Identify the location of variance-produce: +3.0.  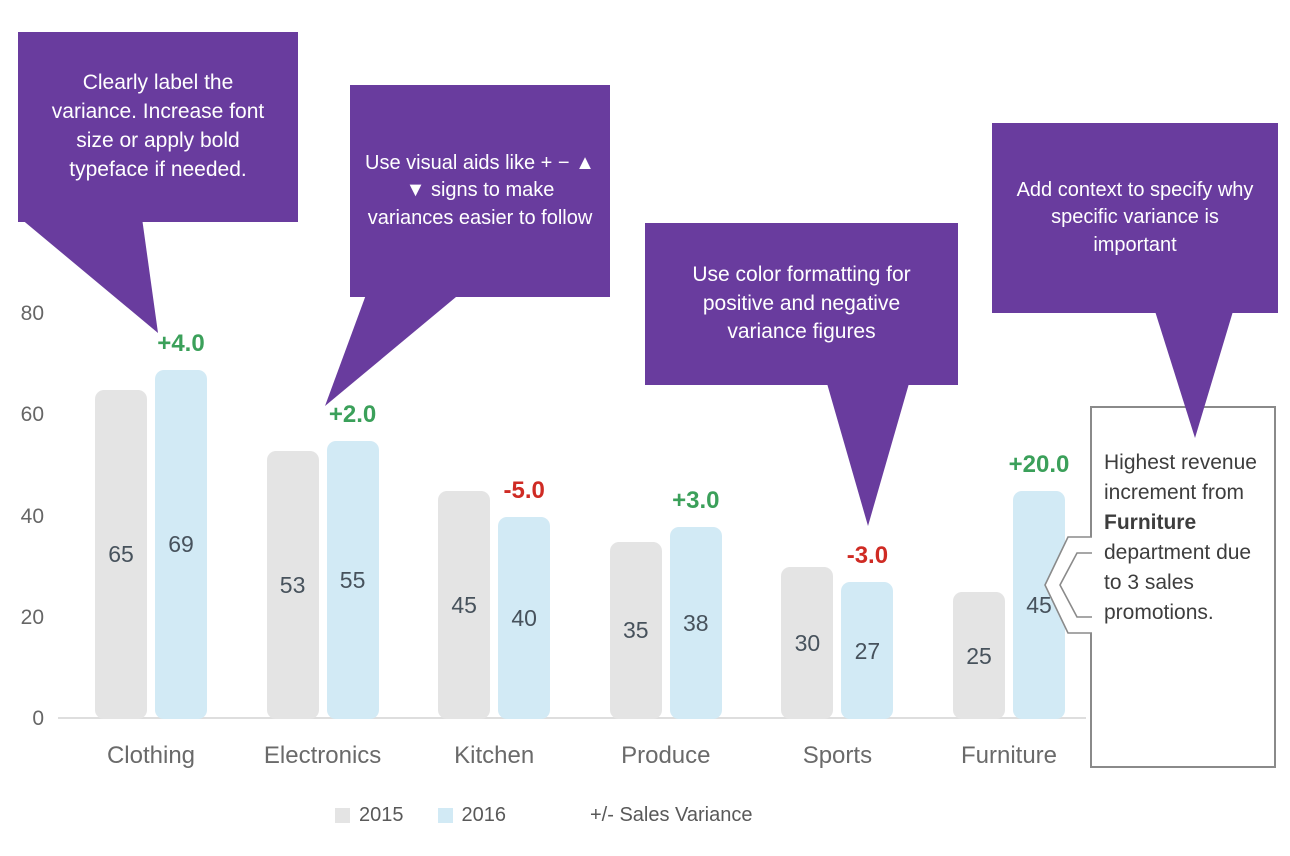
(696, 500).